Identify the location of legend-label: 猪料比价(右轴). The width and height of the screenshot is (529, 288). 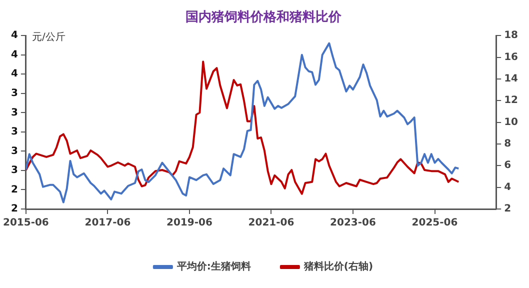
(338, 266).